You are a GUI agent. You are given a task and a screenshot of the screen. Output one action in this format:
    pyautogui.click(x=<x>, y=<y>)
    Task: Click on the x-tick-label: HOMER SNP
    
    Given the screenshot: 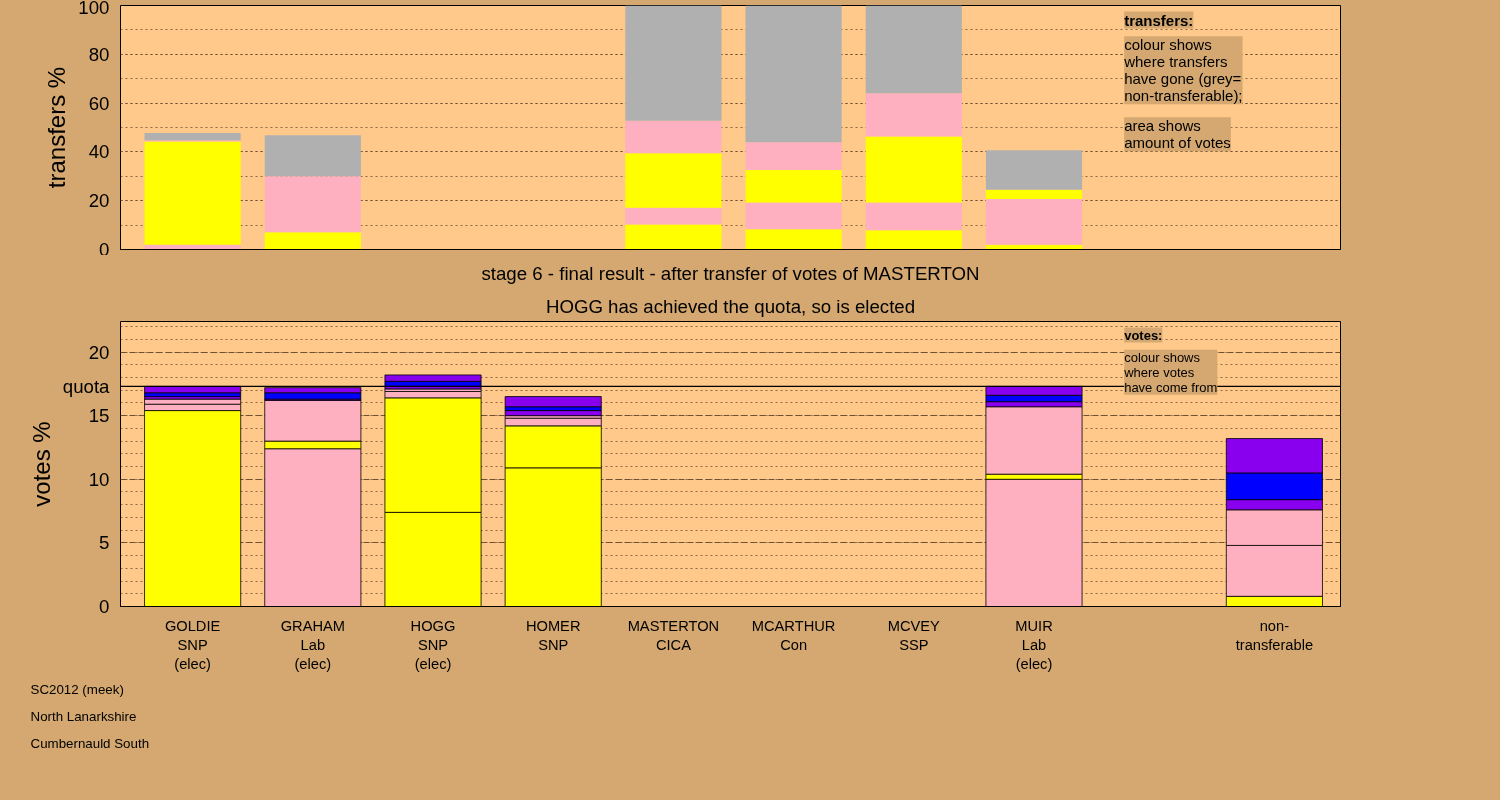 What is the action you would take?
    pyautogui.click(x=553, y=635)
    